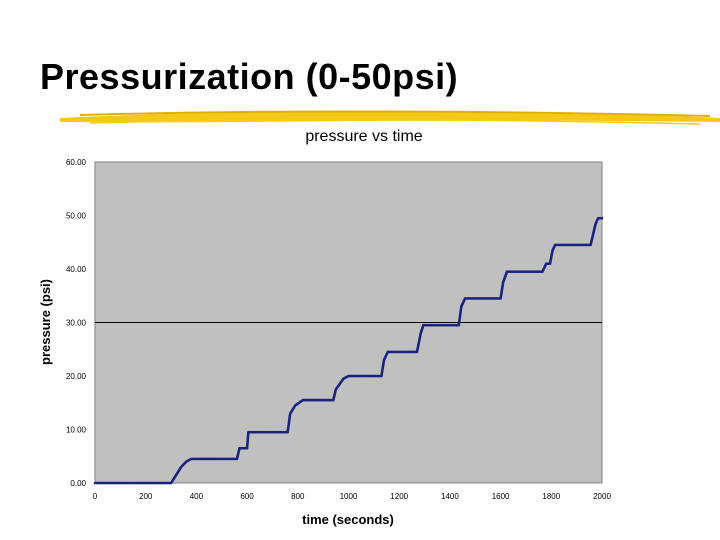  I want to click on x-axis-label: time (seconds), so click(348, 519).